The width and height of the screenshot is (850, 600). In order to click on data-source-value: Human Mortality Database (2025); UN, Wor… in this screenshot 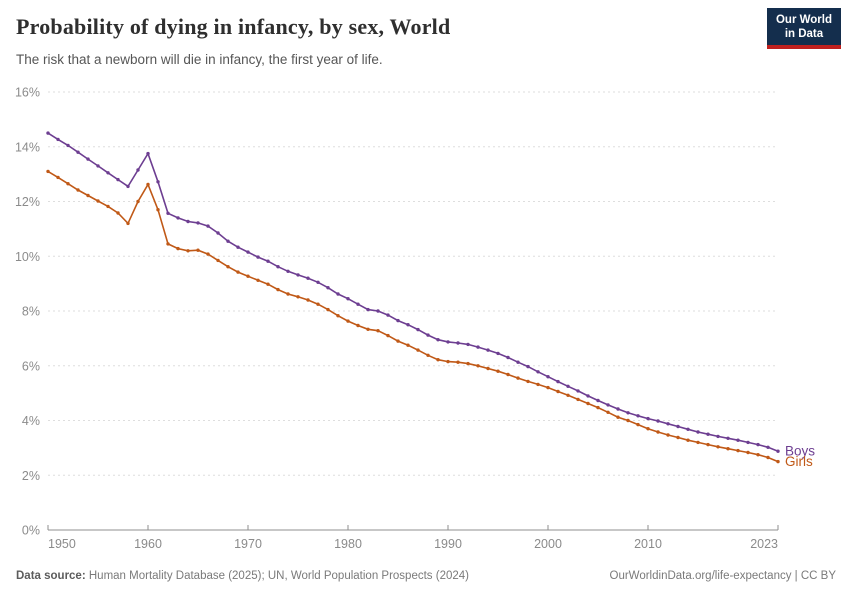, I will do `click(278, 576)`.